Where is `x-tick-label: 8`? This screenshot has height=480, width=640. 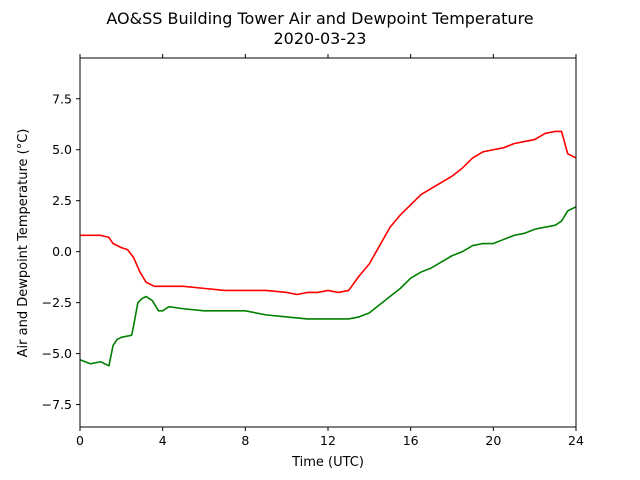 x-tick-label: 8 is located at coordinates (245, 440).